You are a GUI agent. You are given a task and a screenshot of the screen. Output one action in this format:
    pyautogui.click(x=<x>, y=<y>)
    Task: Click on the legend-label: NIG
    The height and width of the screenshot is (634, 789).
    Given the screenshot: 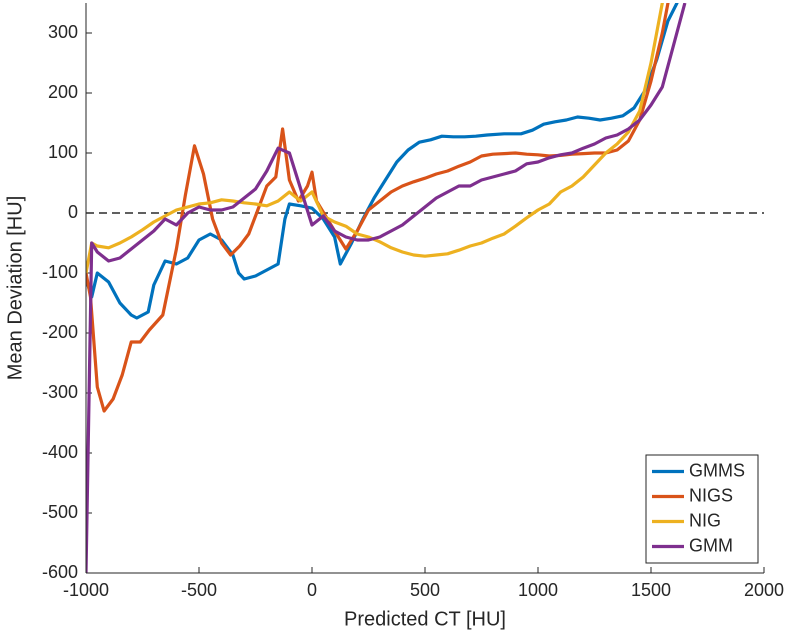 What is the action you would take?
    pyautogui.click(x=705, y=520)
    